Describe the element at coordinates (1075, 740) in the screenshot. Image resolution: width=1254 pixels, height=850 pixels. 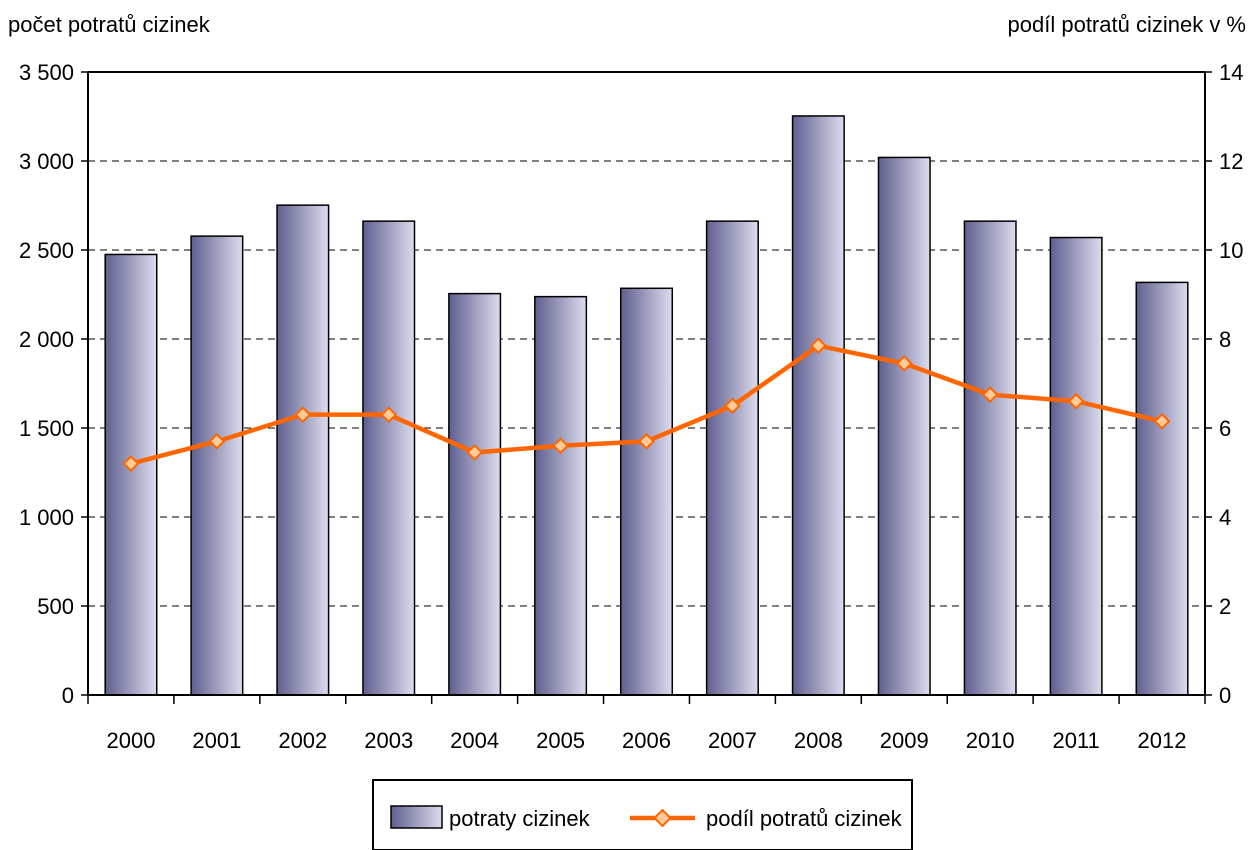
I see `x-tick-label: 2011` at that location.